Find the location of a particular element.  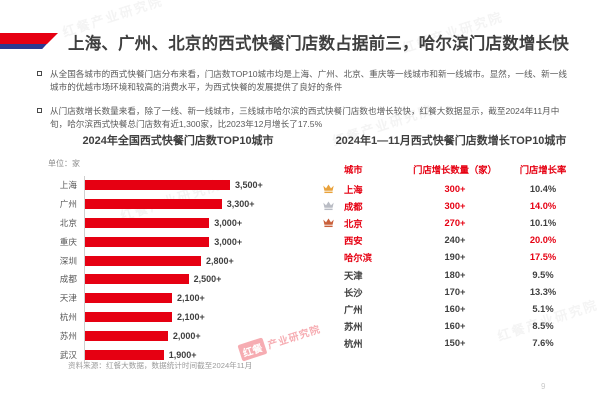

bar-city-label: 杭州 is located at coordinates (68, 316).